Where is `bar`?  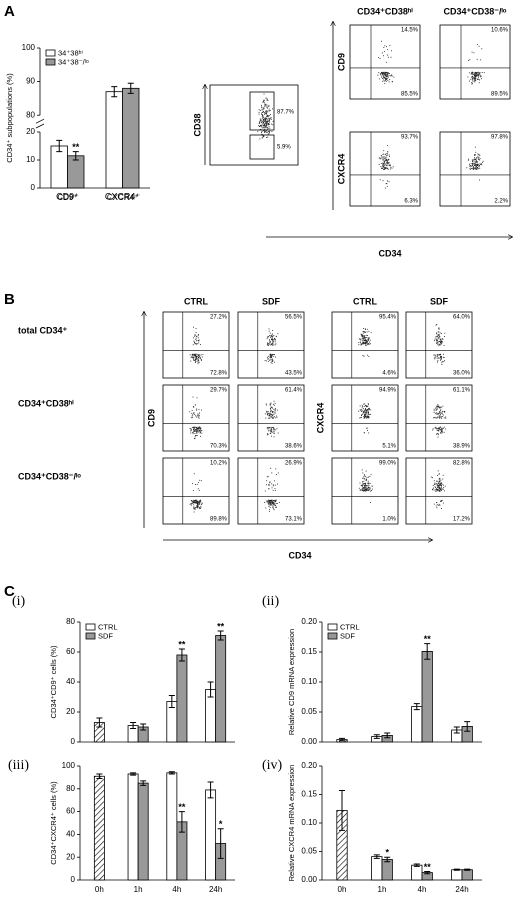 bar is located at coordinates (467, 875).